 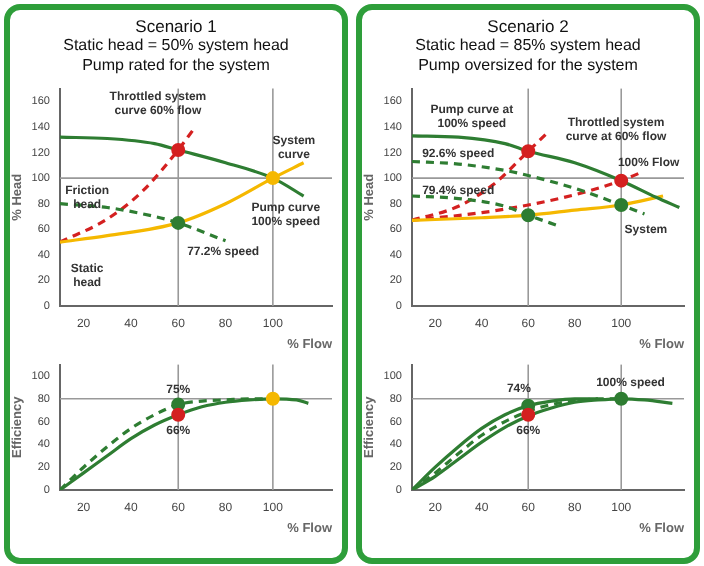 What do you see at coordinates (176, 26) in the screenshot?
I see `chart-title: Scenario 1` at bounding box center [176, 26].